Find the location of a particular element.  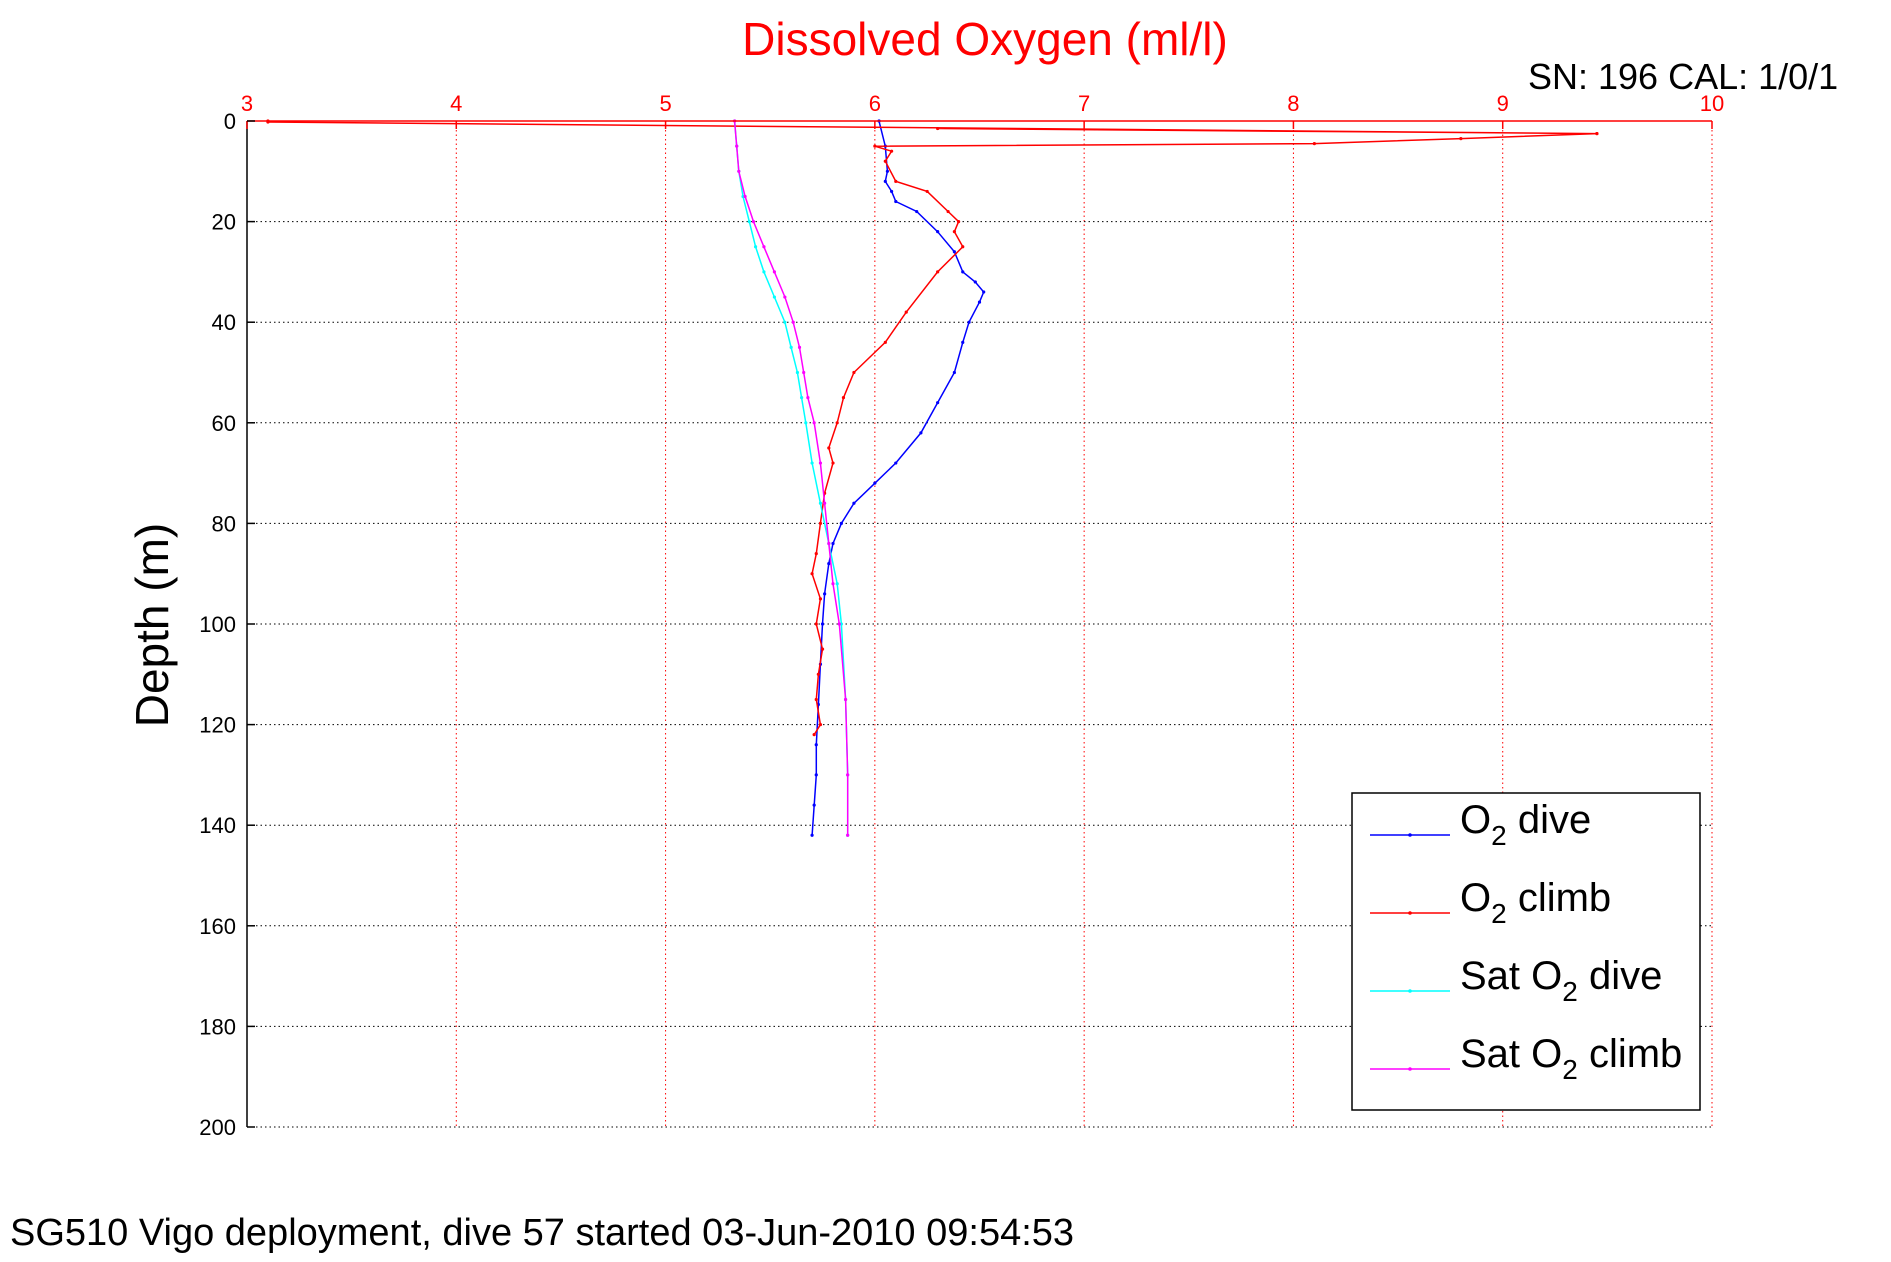

legend-marker-sat-o2-climb is located at coordinates (1410, 1069).